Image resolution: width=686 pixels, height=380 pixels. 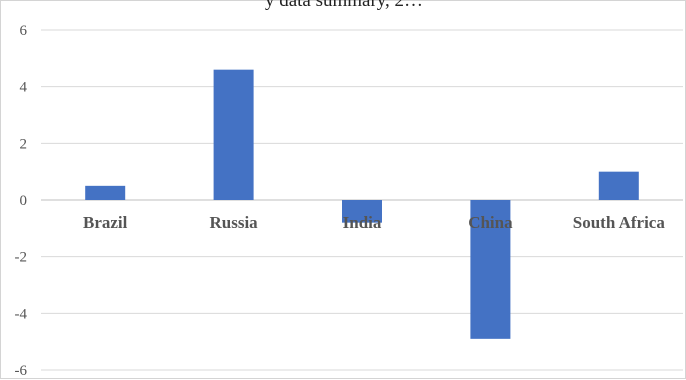 What do you see at coordinates (24, 88) in the screenshot?
I see `y-tick-label: 4` at bounding box center [24, 88].